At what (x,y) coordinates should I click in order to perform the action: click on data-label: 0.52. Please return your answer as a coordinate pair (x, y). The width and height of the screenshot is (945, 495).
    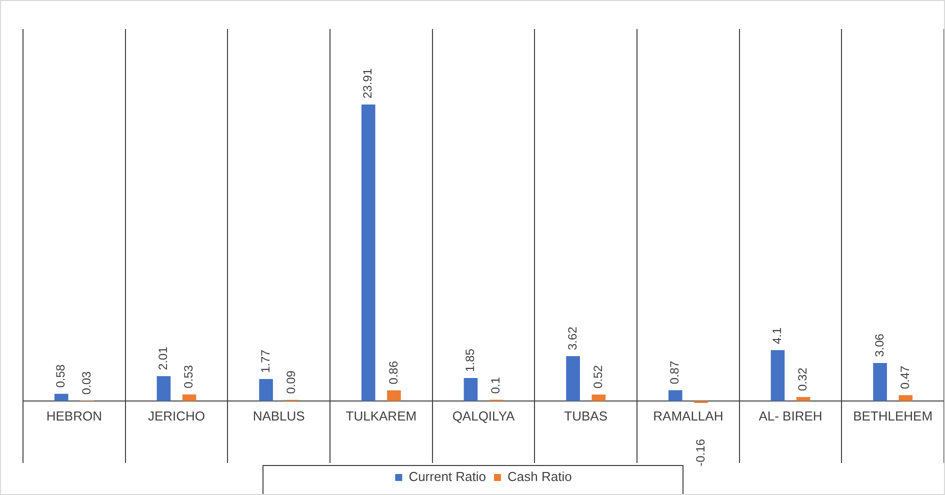
    Looking at the image, I should click on (597, 376).